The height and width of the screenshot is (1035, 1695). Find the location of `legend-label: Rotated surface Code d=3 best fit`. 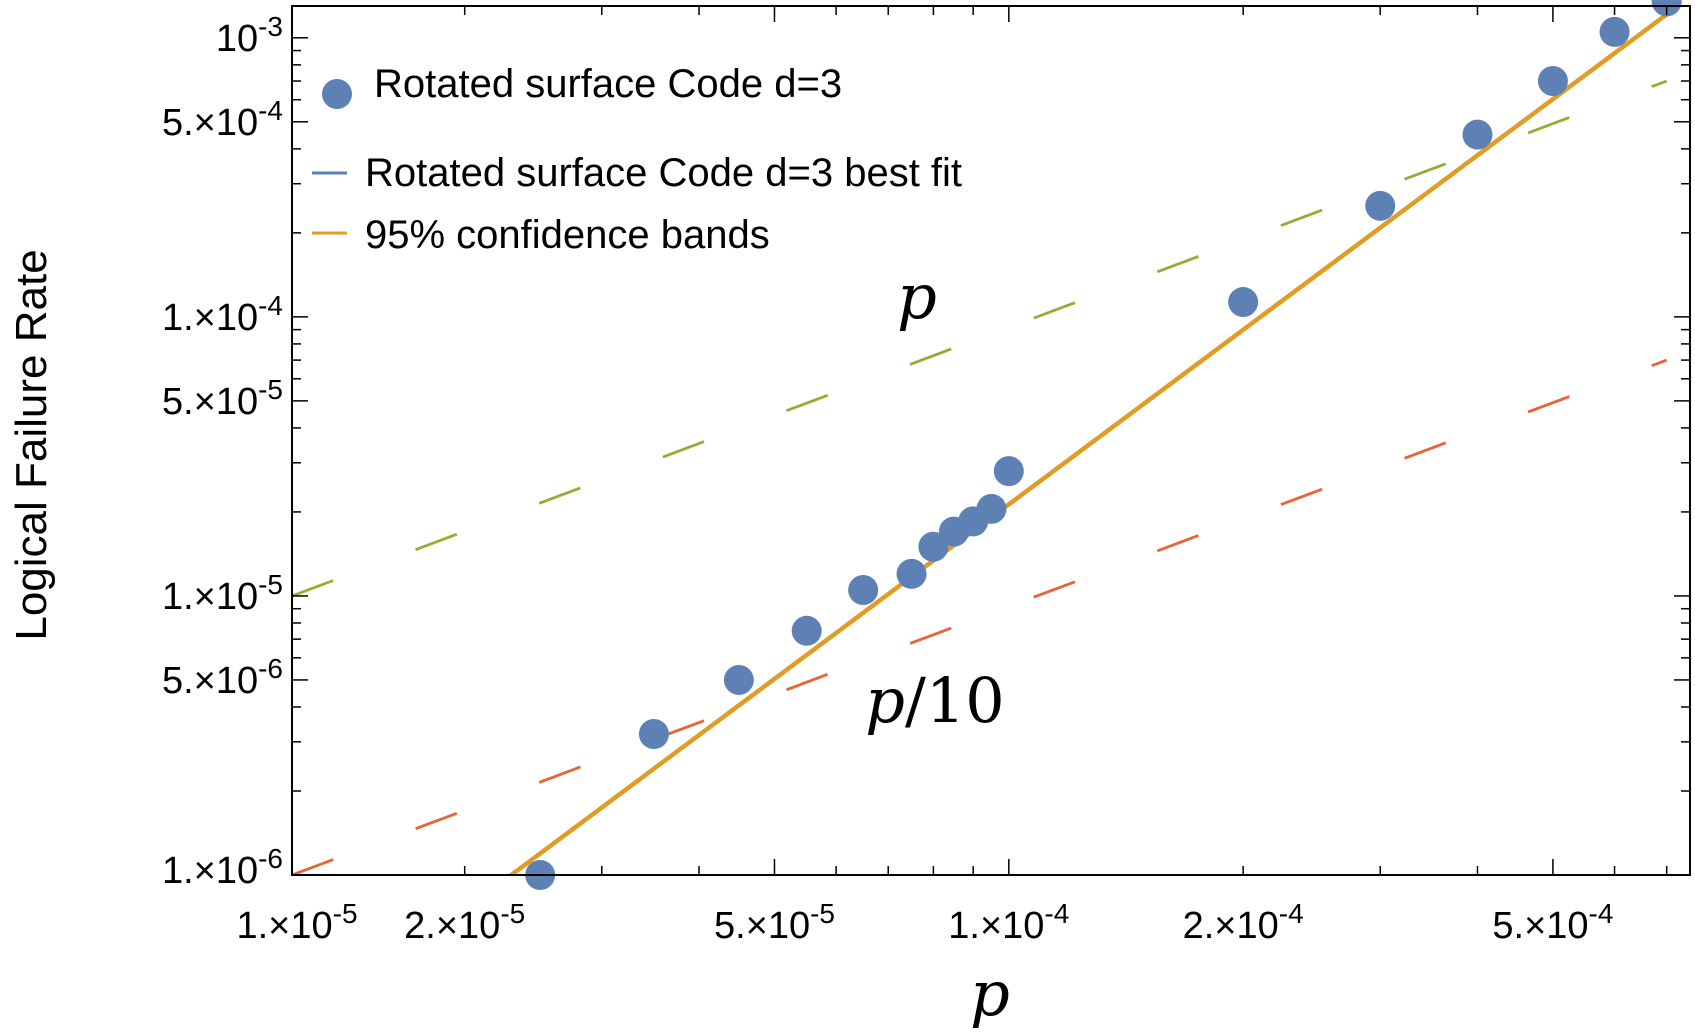

legend-label: Rotated surface Code d=3 best fit is located at coordinates (663, 173).